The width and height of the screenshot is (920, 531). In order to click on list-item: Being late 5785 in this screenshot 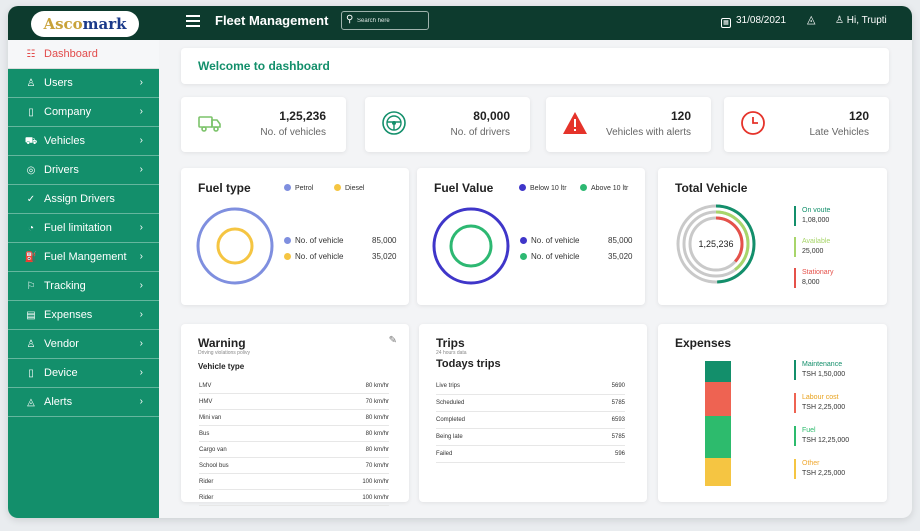, I will do `click(530, 437)`.